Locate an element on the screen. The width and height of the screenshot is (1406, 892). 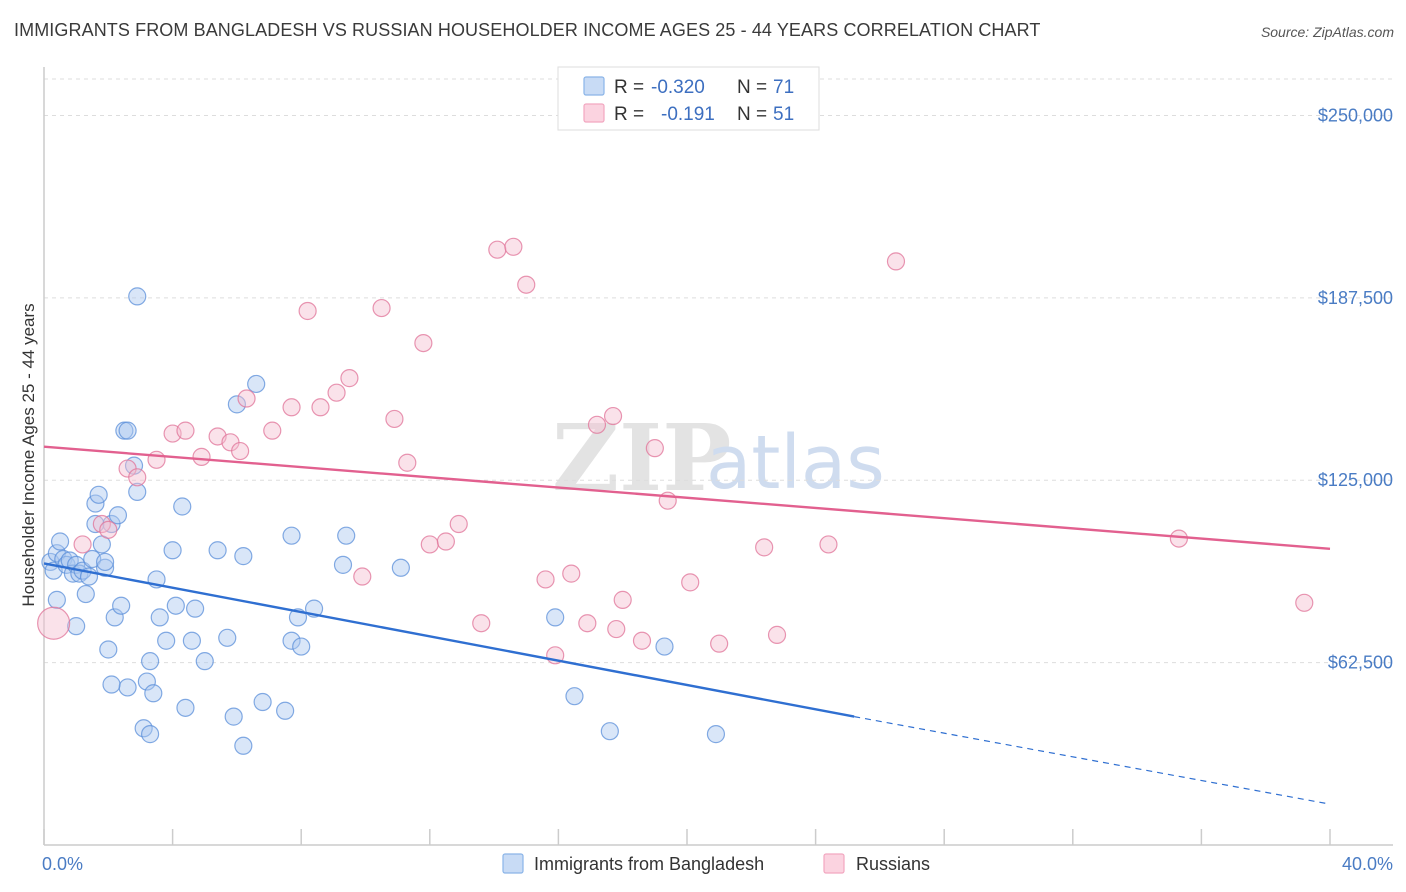
series-label-russians: Russians is located at coordinates (893, 864).